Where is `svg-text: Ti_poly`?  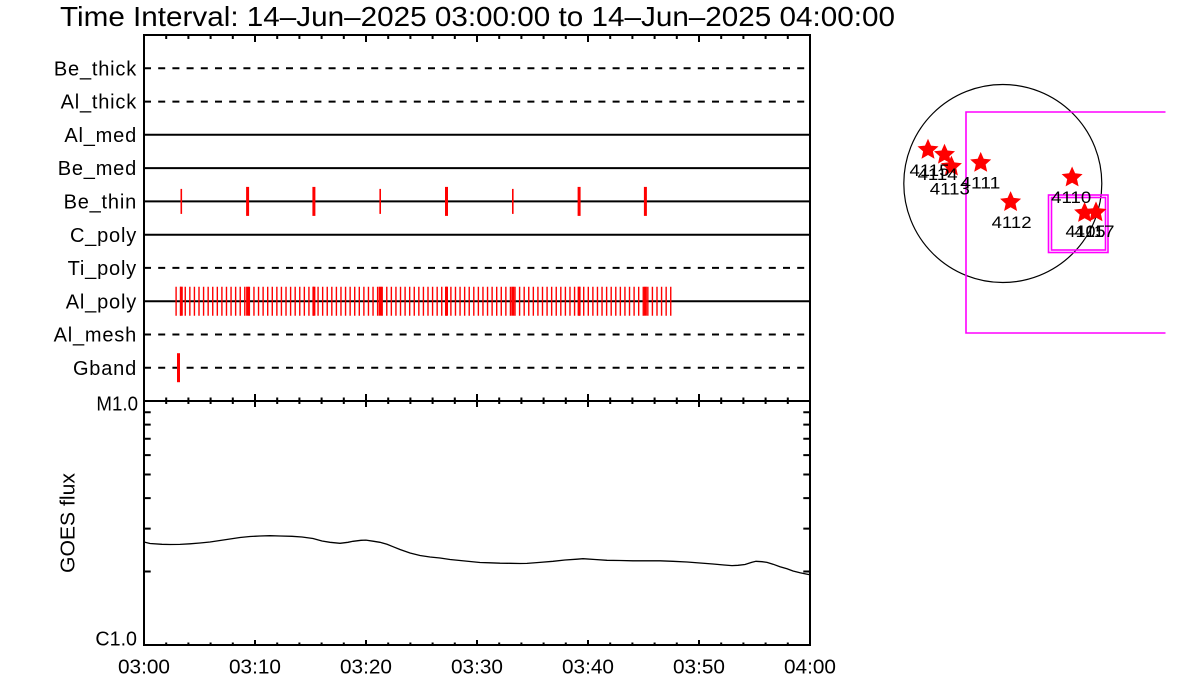 svg-text: Ti_poly is located at coordinates (102, 269).